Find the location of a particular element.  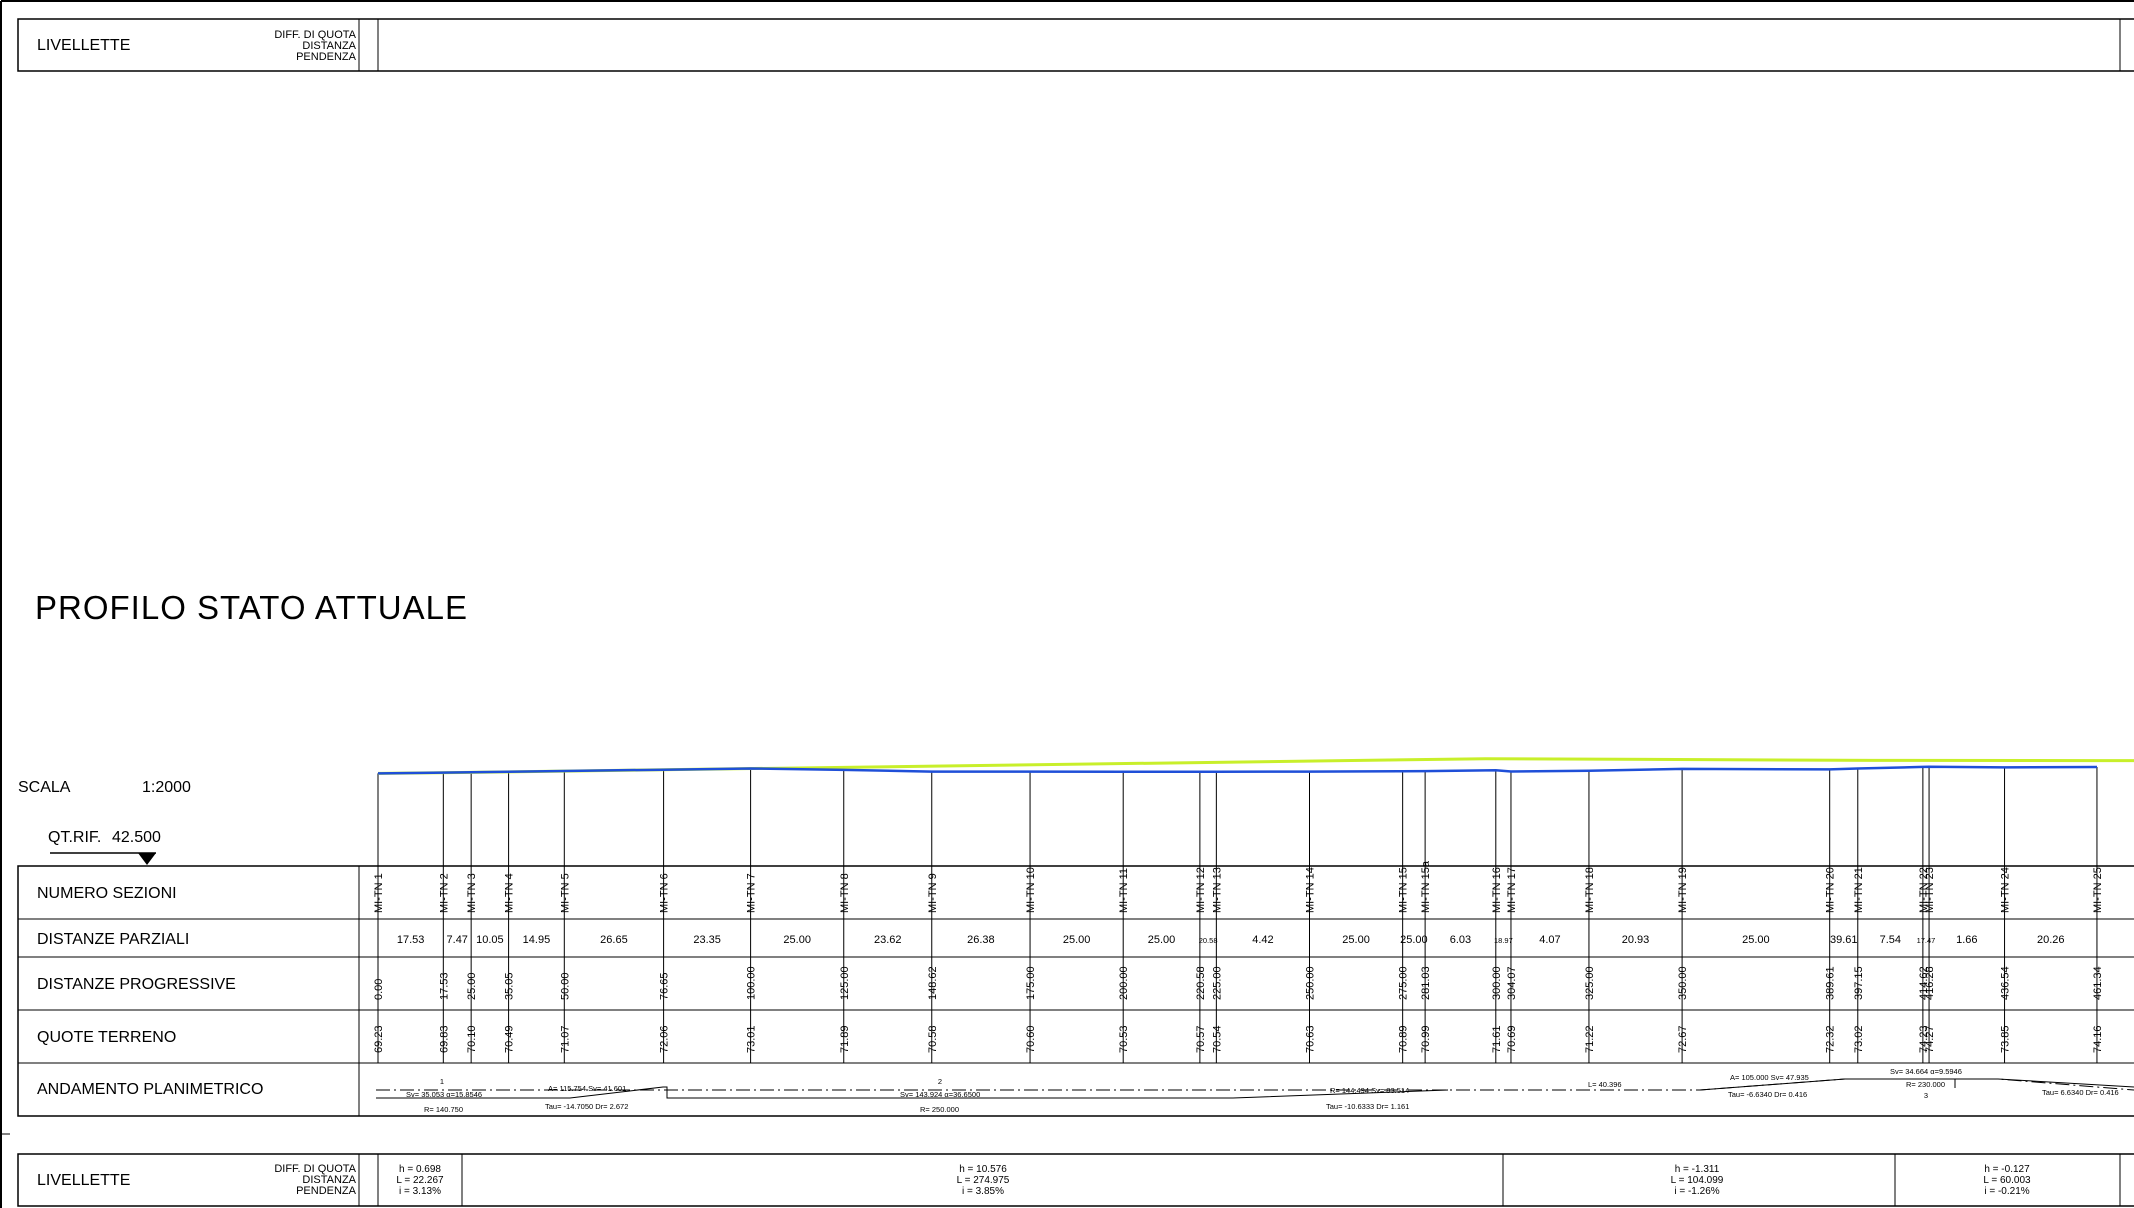

section-quota: 72.67 is located at coordinates (1683, 1039).